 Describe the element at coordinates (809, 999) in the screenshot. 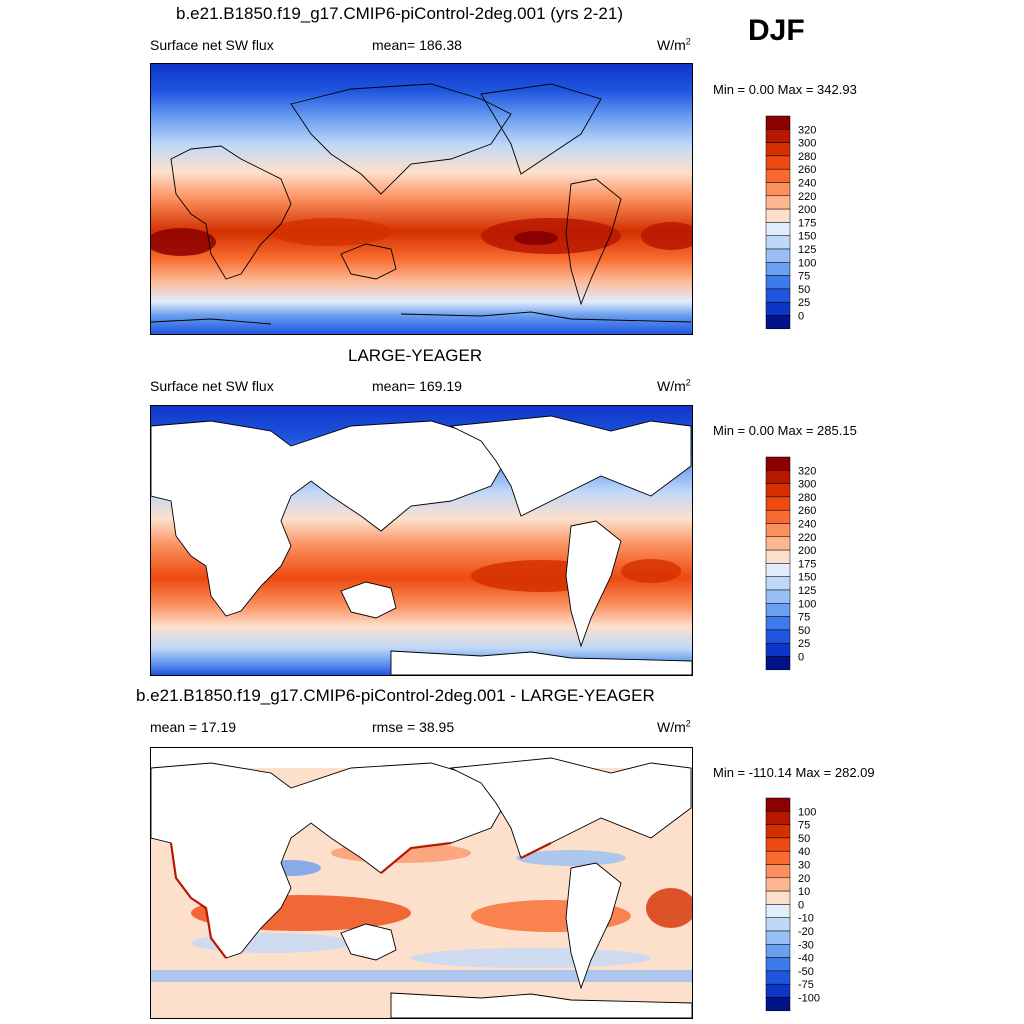

I see `colorbar-tick-label: -100` at that location.